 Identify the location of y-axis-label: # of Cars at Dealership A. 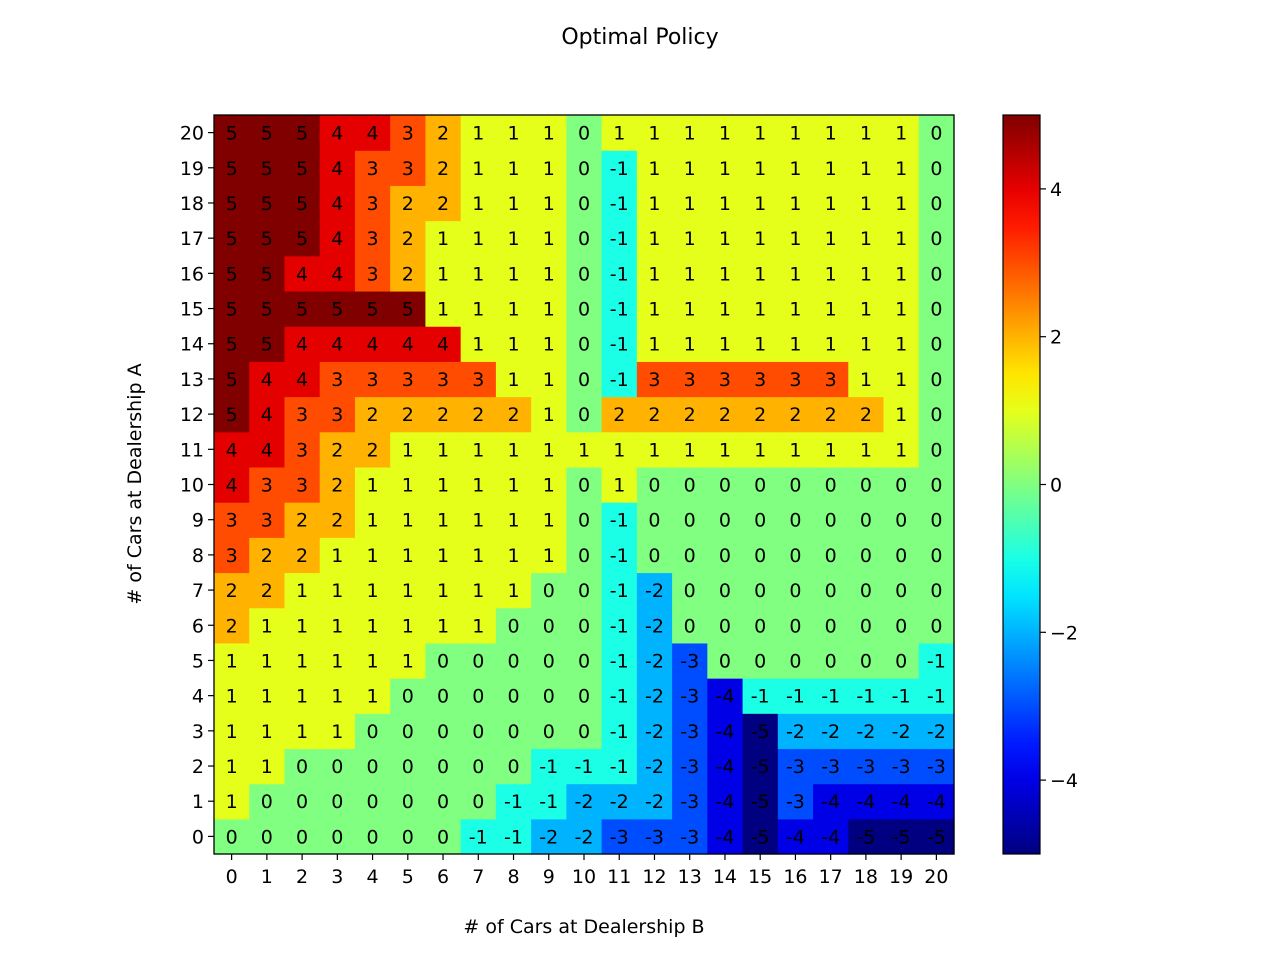
(135, 483).